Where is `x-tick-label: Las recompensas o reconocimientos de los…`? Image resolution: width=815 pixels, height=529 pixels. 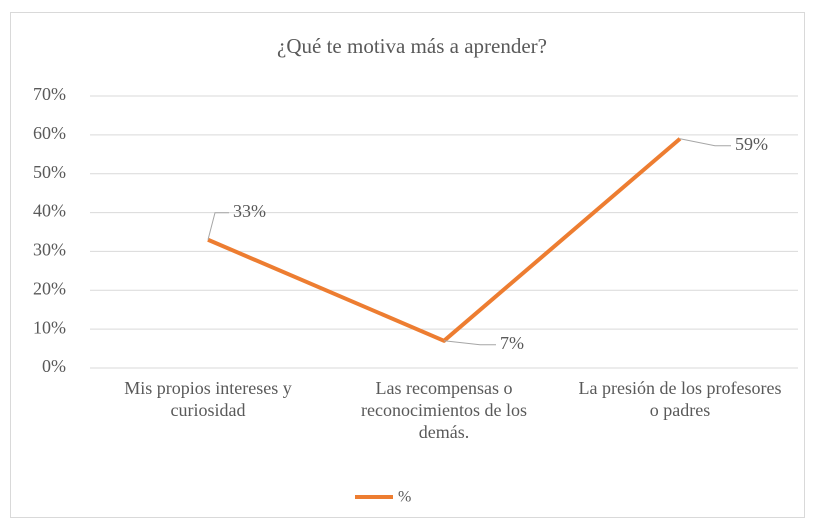 x-tick-label: Las recompensas o reconocimientos de los… is located at coordinates (444, 410).